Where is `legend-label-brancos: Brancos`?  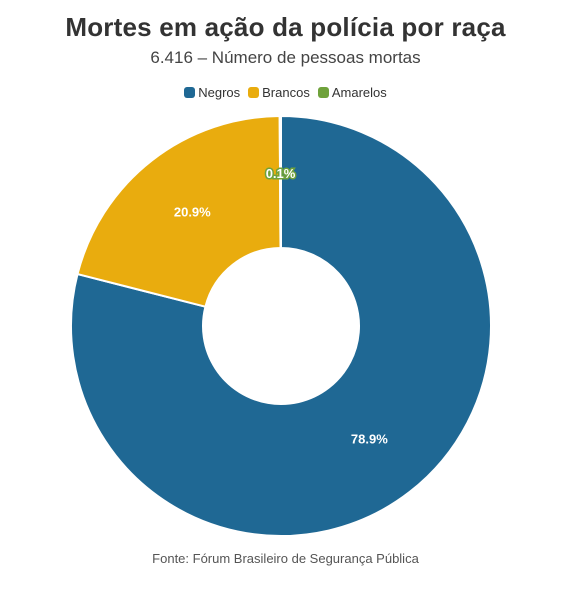
legend-label-brancos: Brancos is located at coordinates (286, 92).